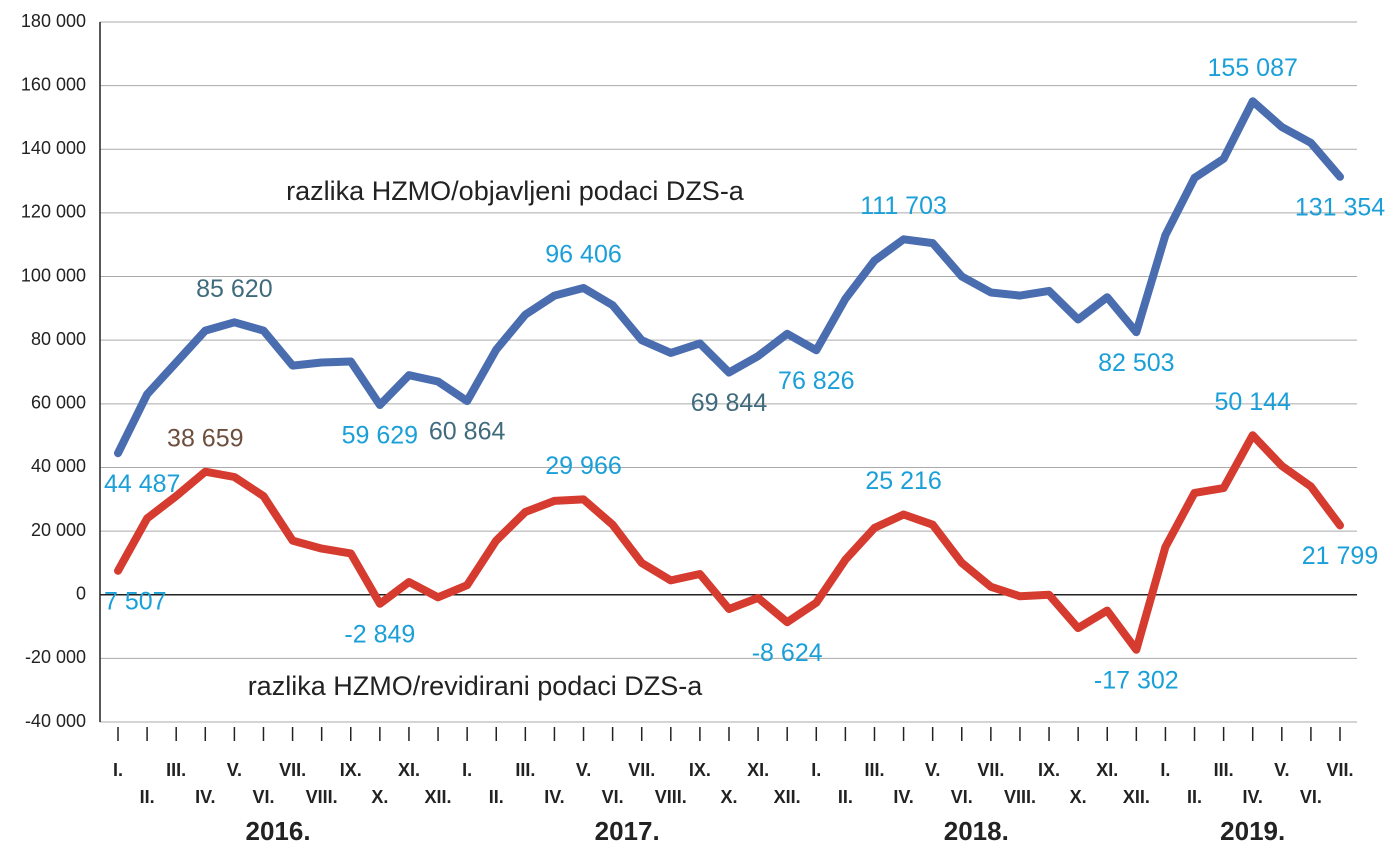 This screenshot has width=1400, height=847. Describe the element at coordinates (1253, 68) in the screenshot. I see `data-label: 155 087` at that location.